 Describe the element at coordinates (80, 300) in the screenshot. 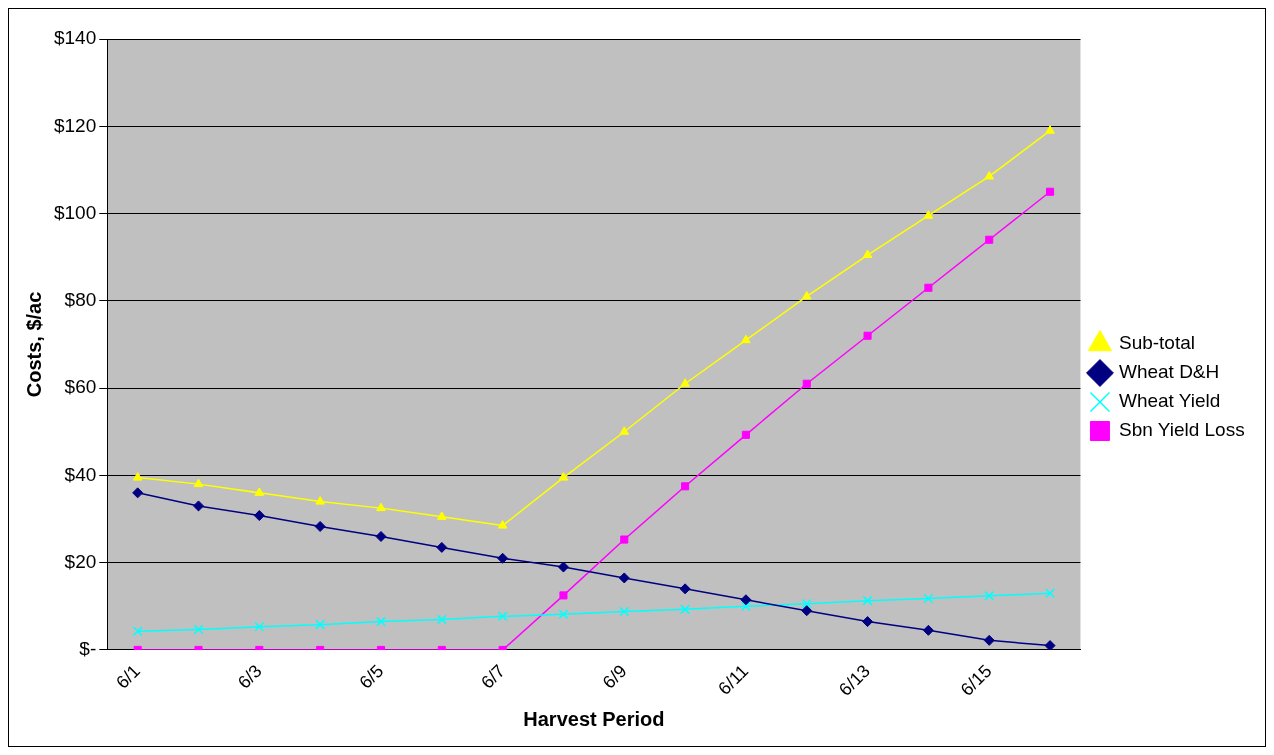

I see `y-tick-label: $80` at that location.